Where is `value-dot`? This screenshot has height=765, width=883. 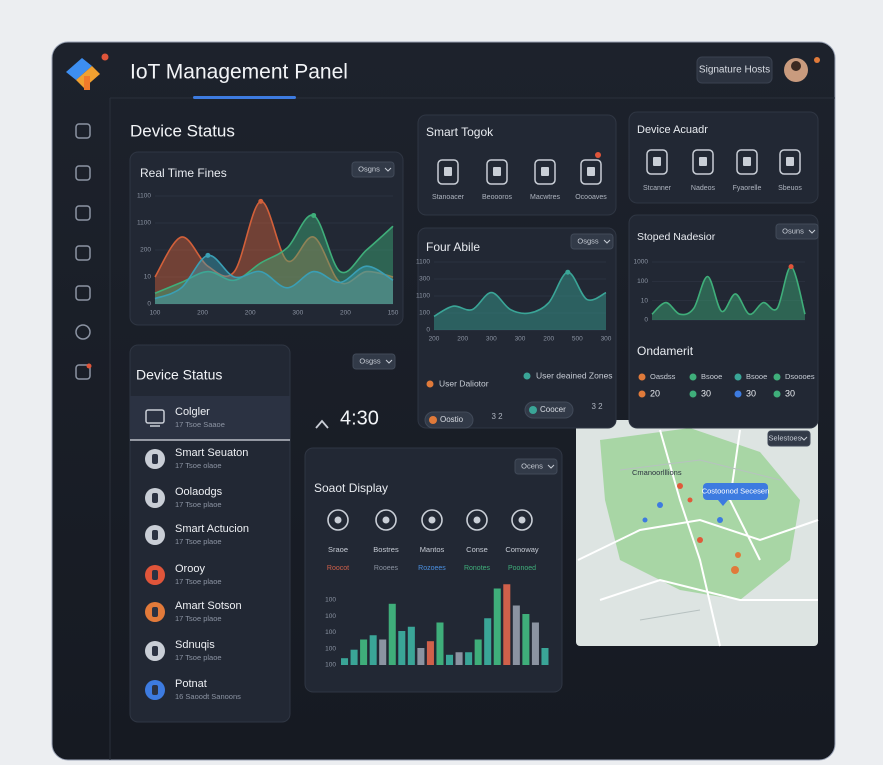
value-dot is located at coordinates (738, 394).